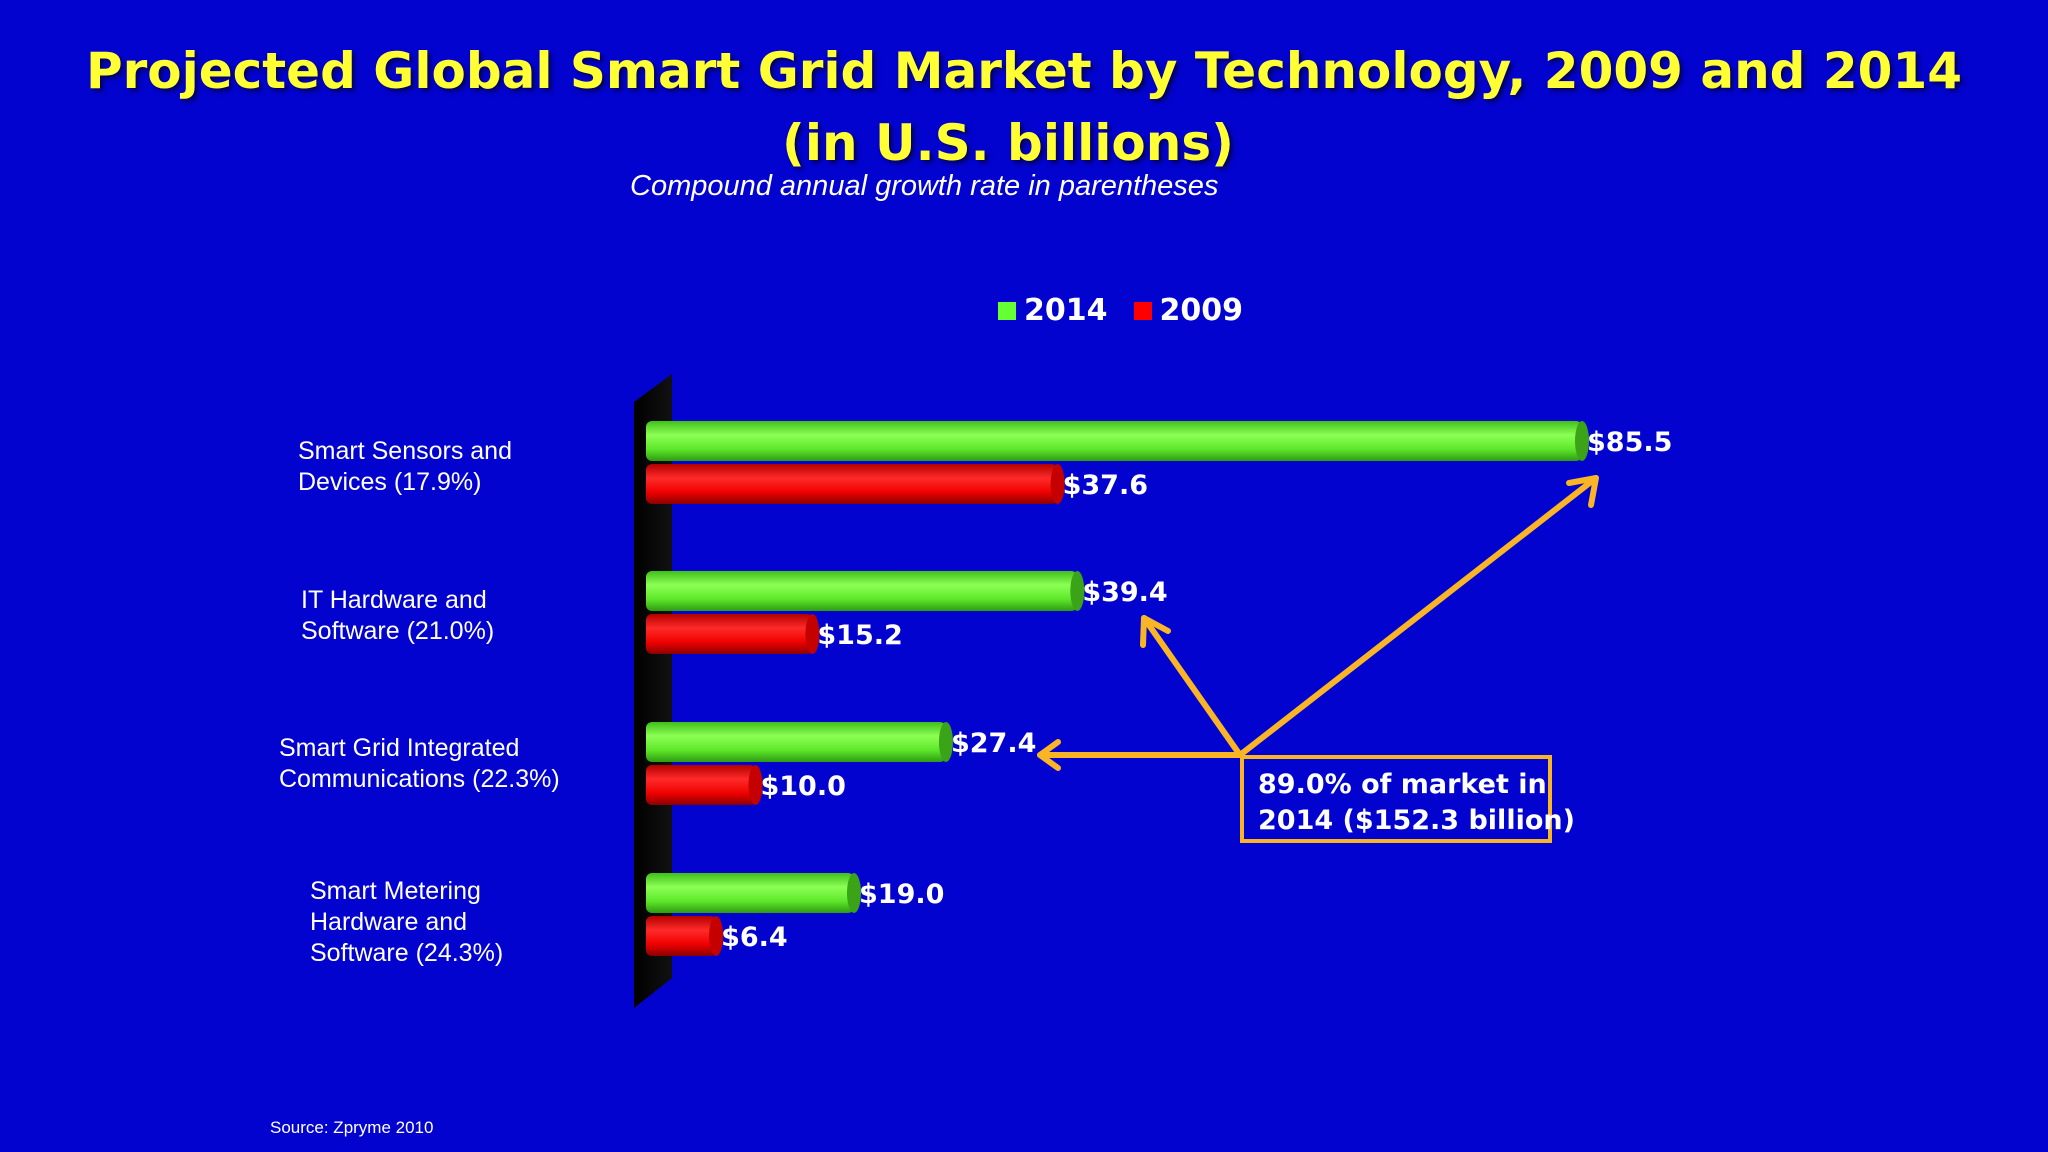 Image resolution: width=2048 pixels, height=1152 pixels. Describe the element at coordinates (1105, 485) in the screenshot. I see `data-label: $37.6` at that location.